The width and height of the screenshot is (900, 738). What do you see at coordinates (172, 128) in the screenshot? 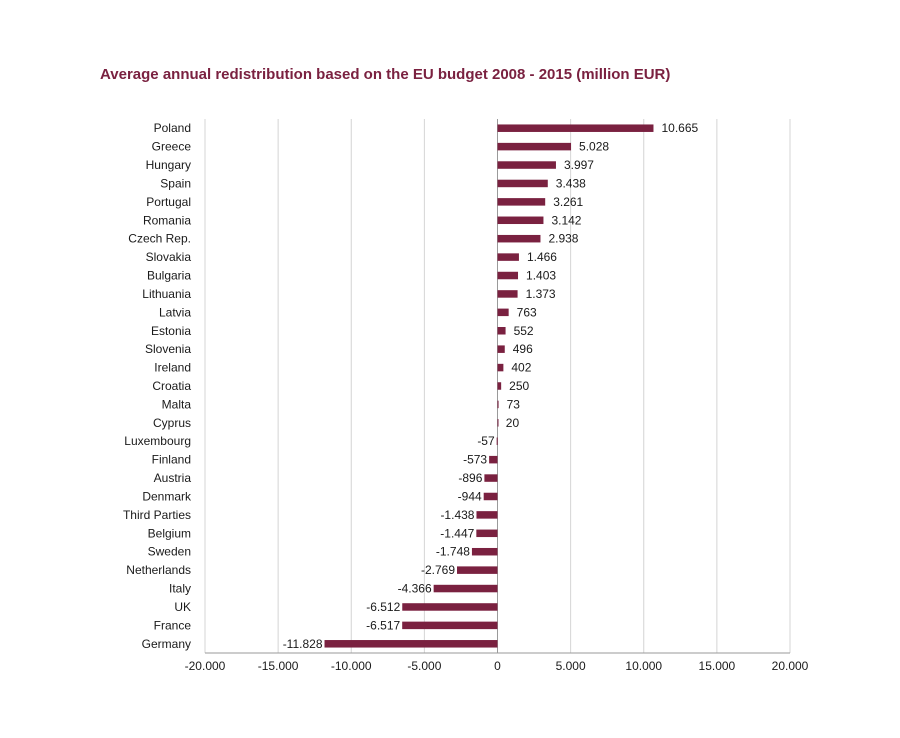
I see `category-label: Poland` at bounding box center [172, 128].